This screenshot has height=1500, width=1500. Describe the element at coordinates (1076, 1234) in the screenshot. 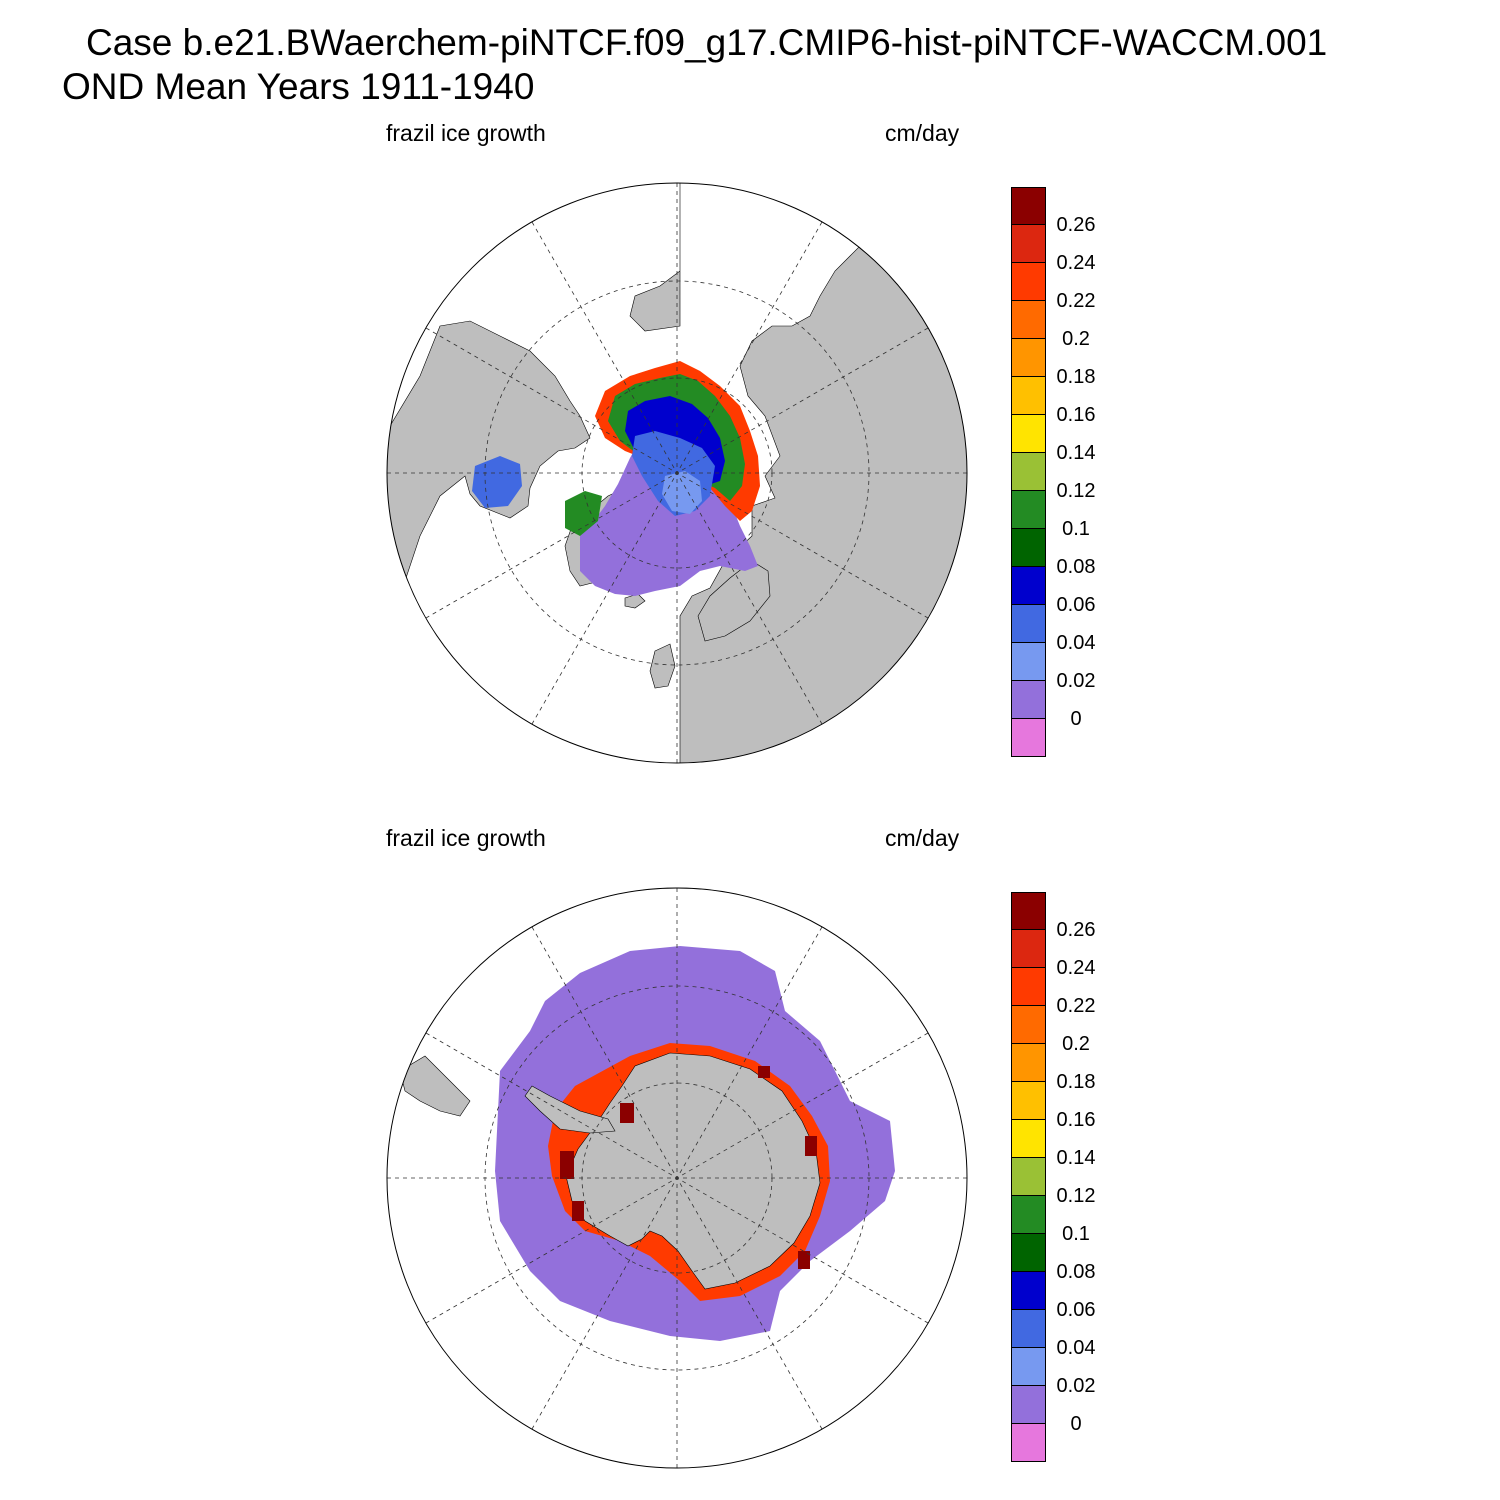

I see `south-colorbar-tick-label: 0.1` at that location.